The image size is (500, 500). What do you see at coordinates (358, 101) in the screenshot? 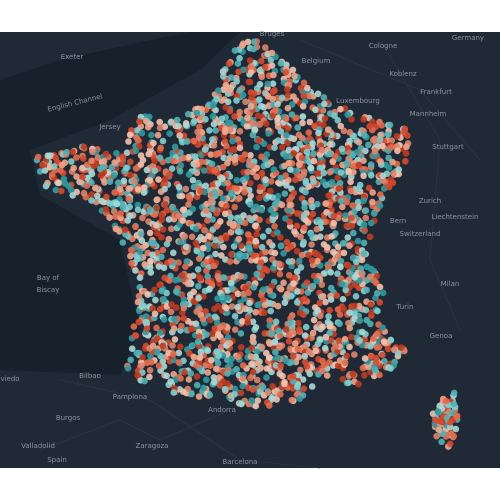
I see `place-label: Luxembourg` at bounding box center [358, 101].